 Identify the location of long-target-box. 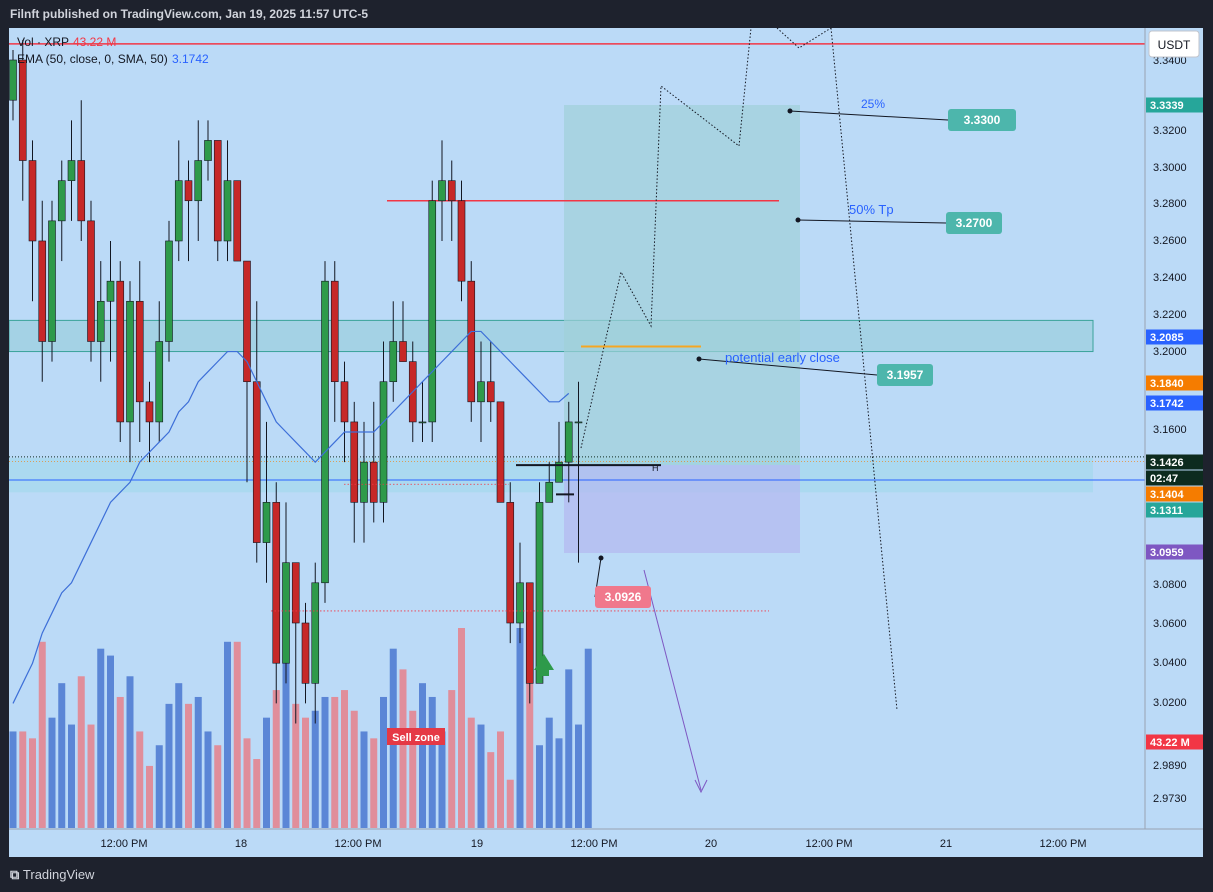
(682, 285).